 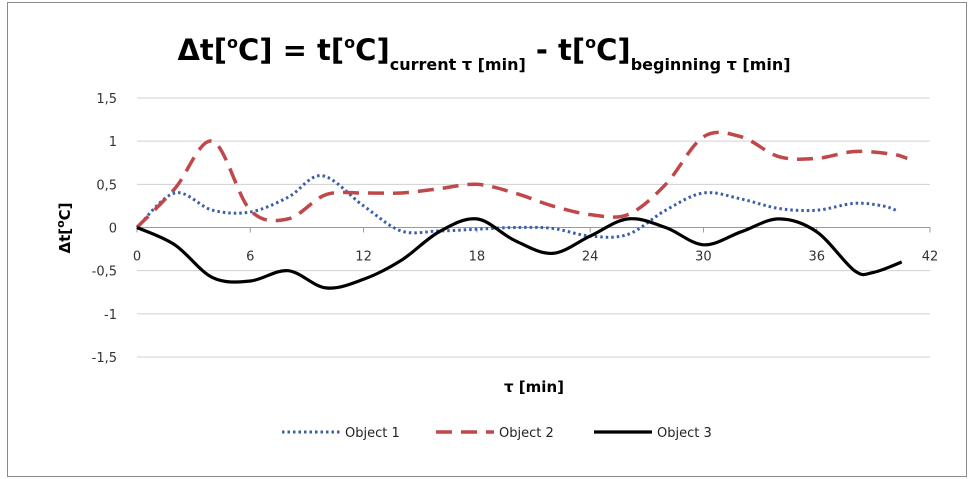 I want to click on y-tick-label: 1,5, so click(x=106, y=99).